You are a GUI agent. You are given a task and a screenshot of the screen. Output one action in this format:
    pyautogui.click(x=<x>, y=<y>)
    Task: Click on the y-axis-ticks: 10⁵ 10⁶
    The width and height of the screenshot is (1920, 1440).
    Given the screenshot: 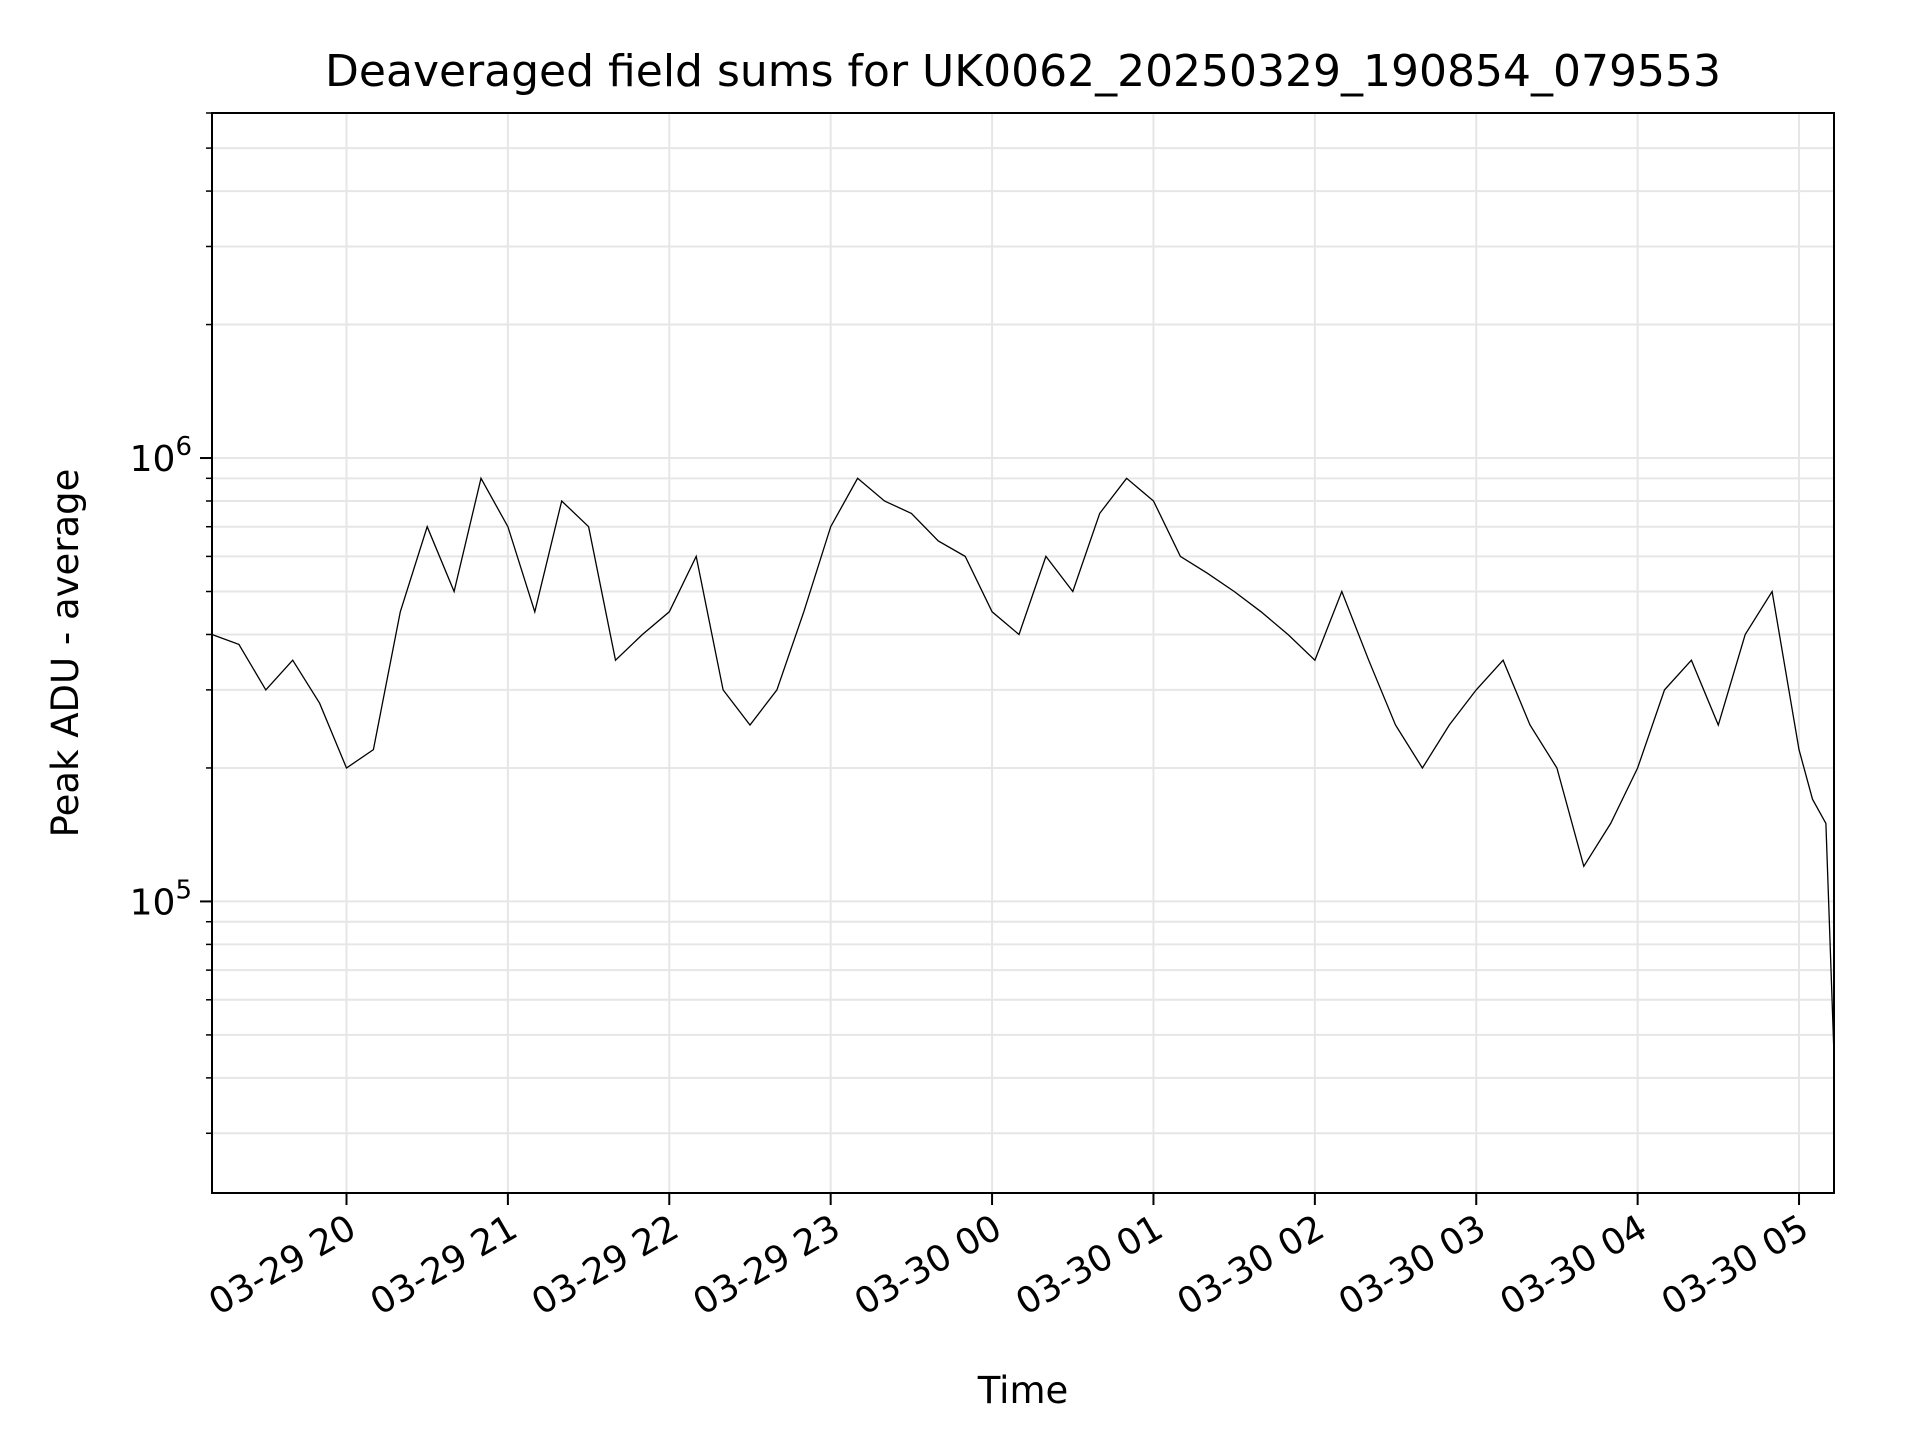 What is the action you would take?
    pyautogui.click(x=171, y=623)
    